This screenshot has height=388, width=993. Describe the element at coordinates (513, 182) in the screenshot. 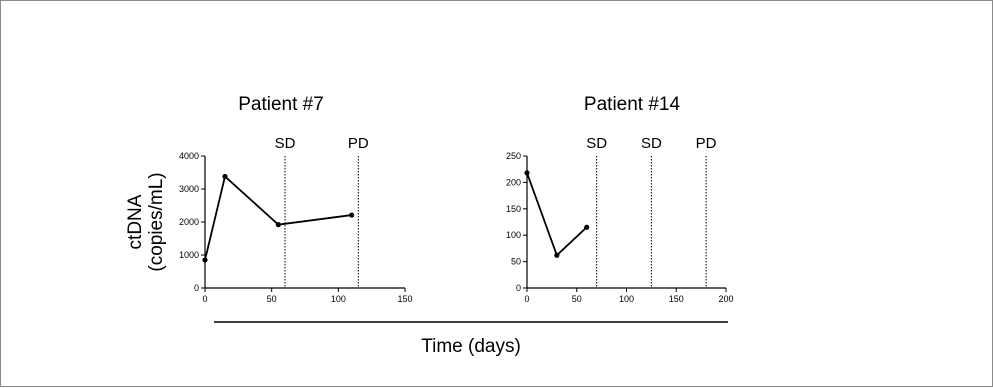

I see `panel-2-y-tick-label: 200` at that location.